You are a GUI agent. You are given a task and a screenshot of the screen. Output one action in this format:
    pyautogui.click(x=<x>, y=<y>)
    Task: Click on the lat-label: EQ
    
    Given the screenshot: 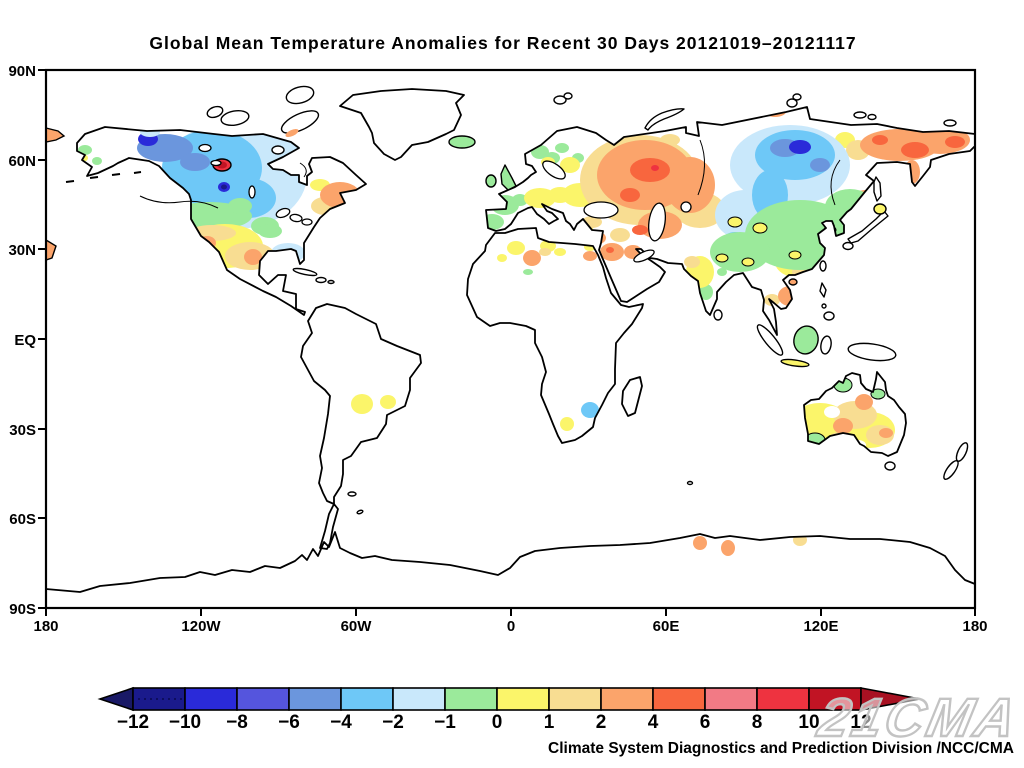 What is the action you would take?
    pyautogui.click(x=25, y=340)
    